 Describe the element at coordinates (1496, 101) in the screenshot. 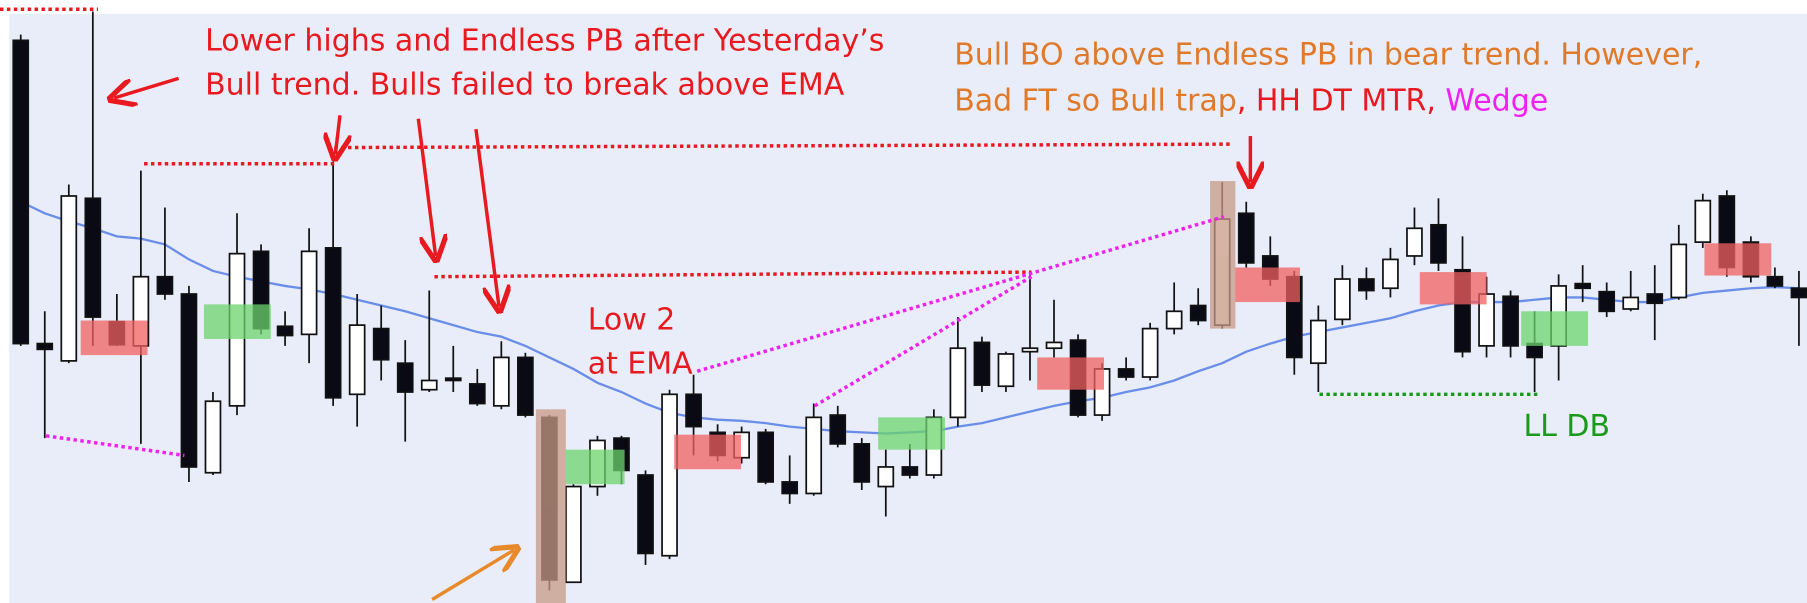

I see `annotation-part: Wedge` at that location.